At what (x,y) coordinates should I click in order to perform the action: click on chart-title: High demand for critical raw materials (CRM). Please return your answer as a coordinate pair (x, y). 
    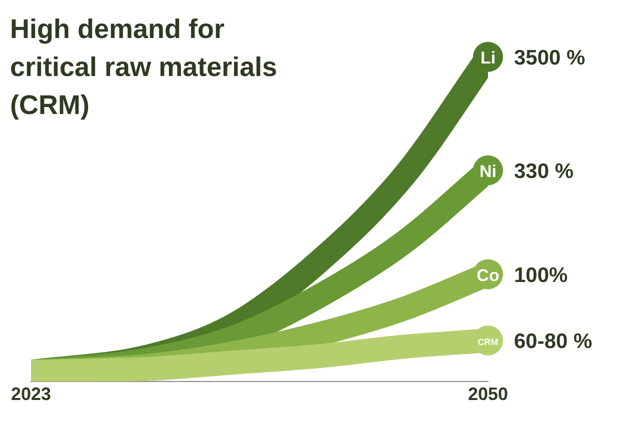
    Looking at the image, I should click on (144, 67).